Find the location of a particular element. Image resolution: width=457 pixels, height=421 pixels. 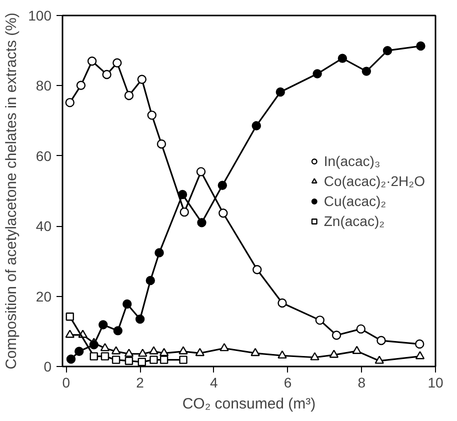

y-tick-label: 40 is located at coordinates (44, 226).